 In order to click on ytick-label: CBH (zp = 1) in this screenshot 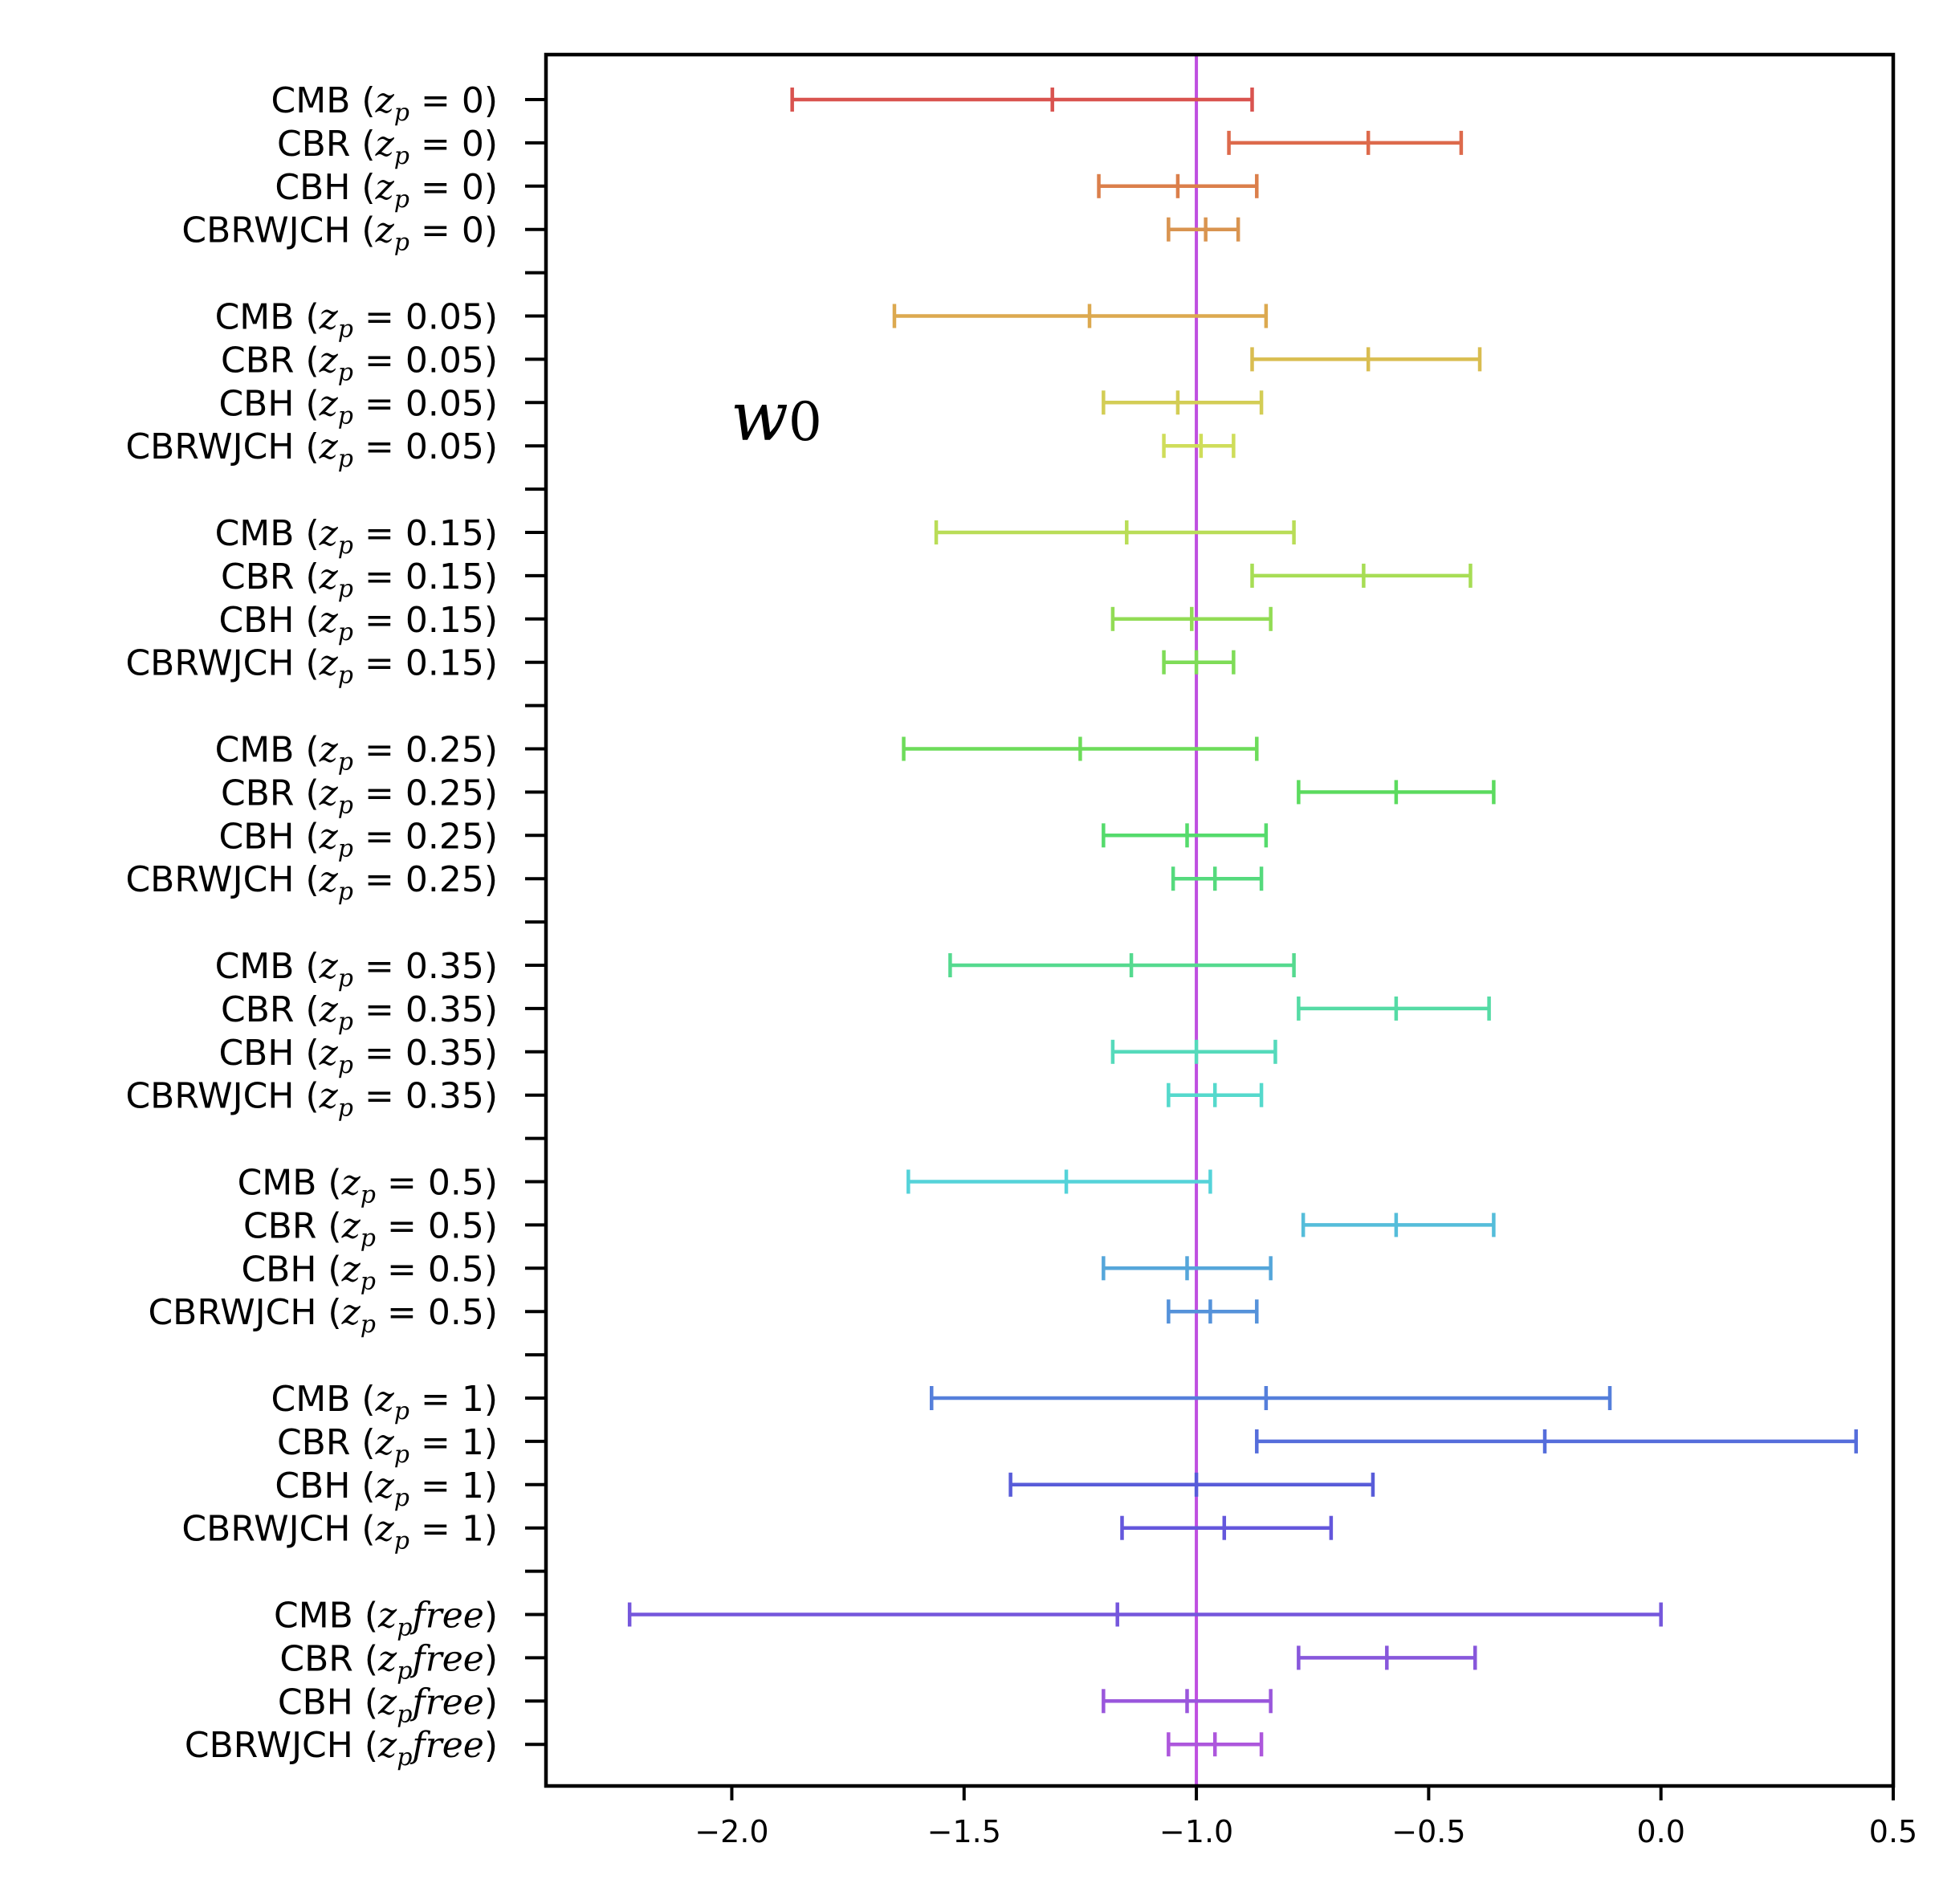, I will do `click(386, 1489)`.